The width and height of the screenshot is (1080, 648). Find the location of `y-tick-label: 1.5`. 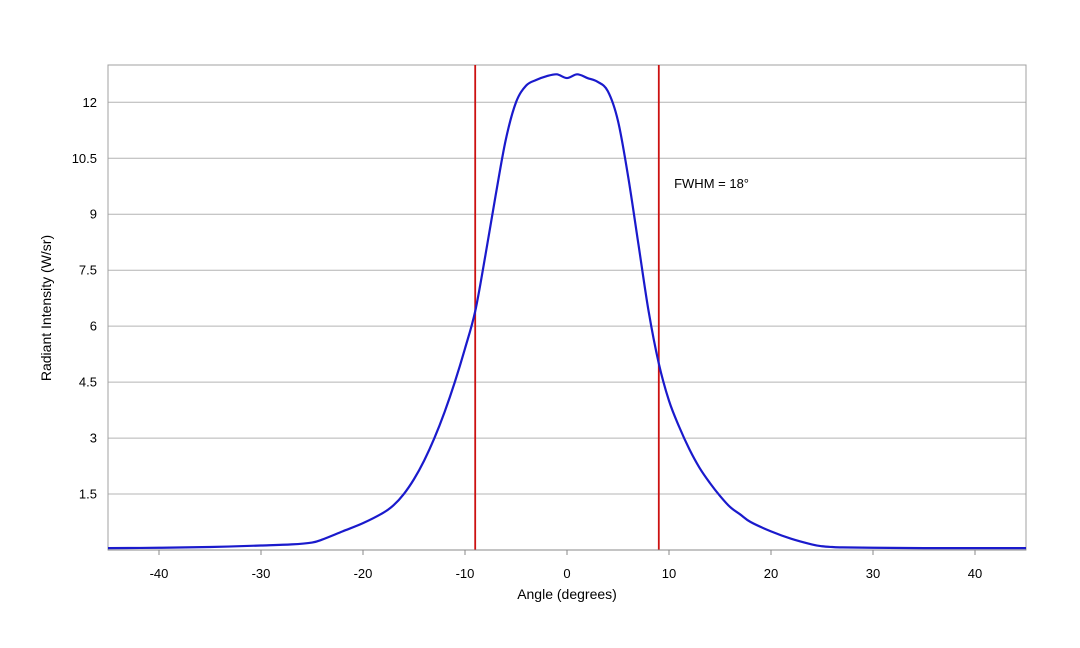

y-tick-label: 1.5 is located at coordinates (88, 494).